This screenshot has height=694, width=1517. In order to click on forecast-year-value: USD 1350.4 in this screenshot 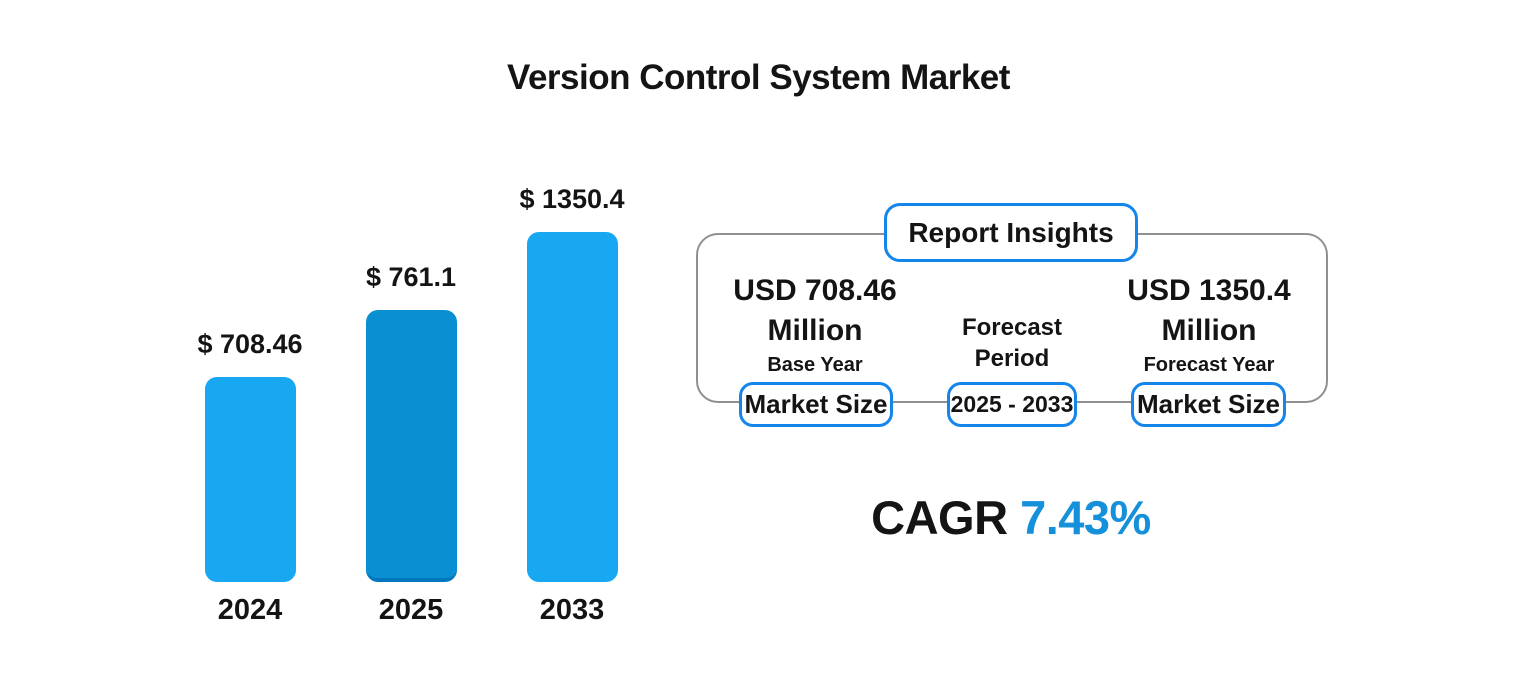, I will do `click(1209, 290)`.